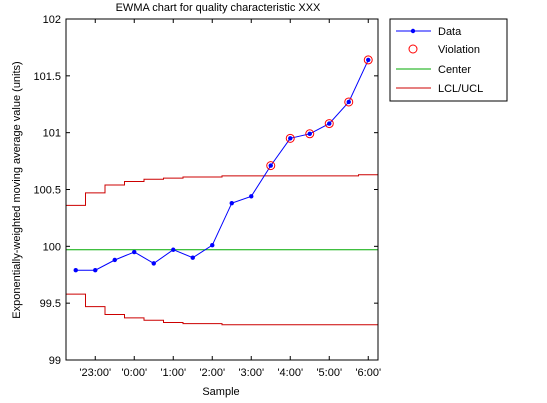 This screenshot has height=403, width=547. Describe the element at coordinates (319, 113) in the screenshot. I see `violation-series` at that location.